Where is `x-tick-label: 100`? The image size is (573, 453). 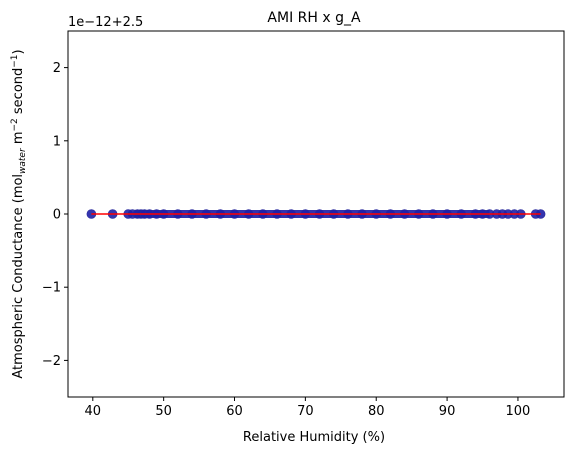
x-tick-label: 100 is located at coordinates (518, 411).